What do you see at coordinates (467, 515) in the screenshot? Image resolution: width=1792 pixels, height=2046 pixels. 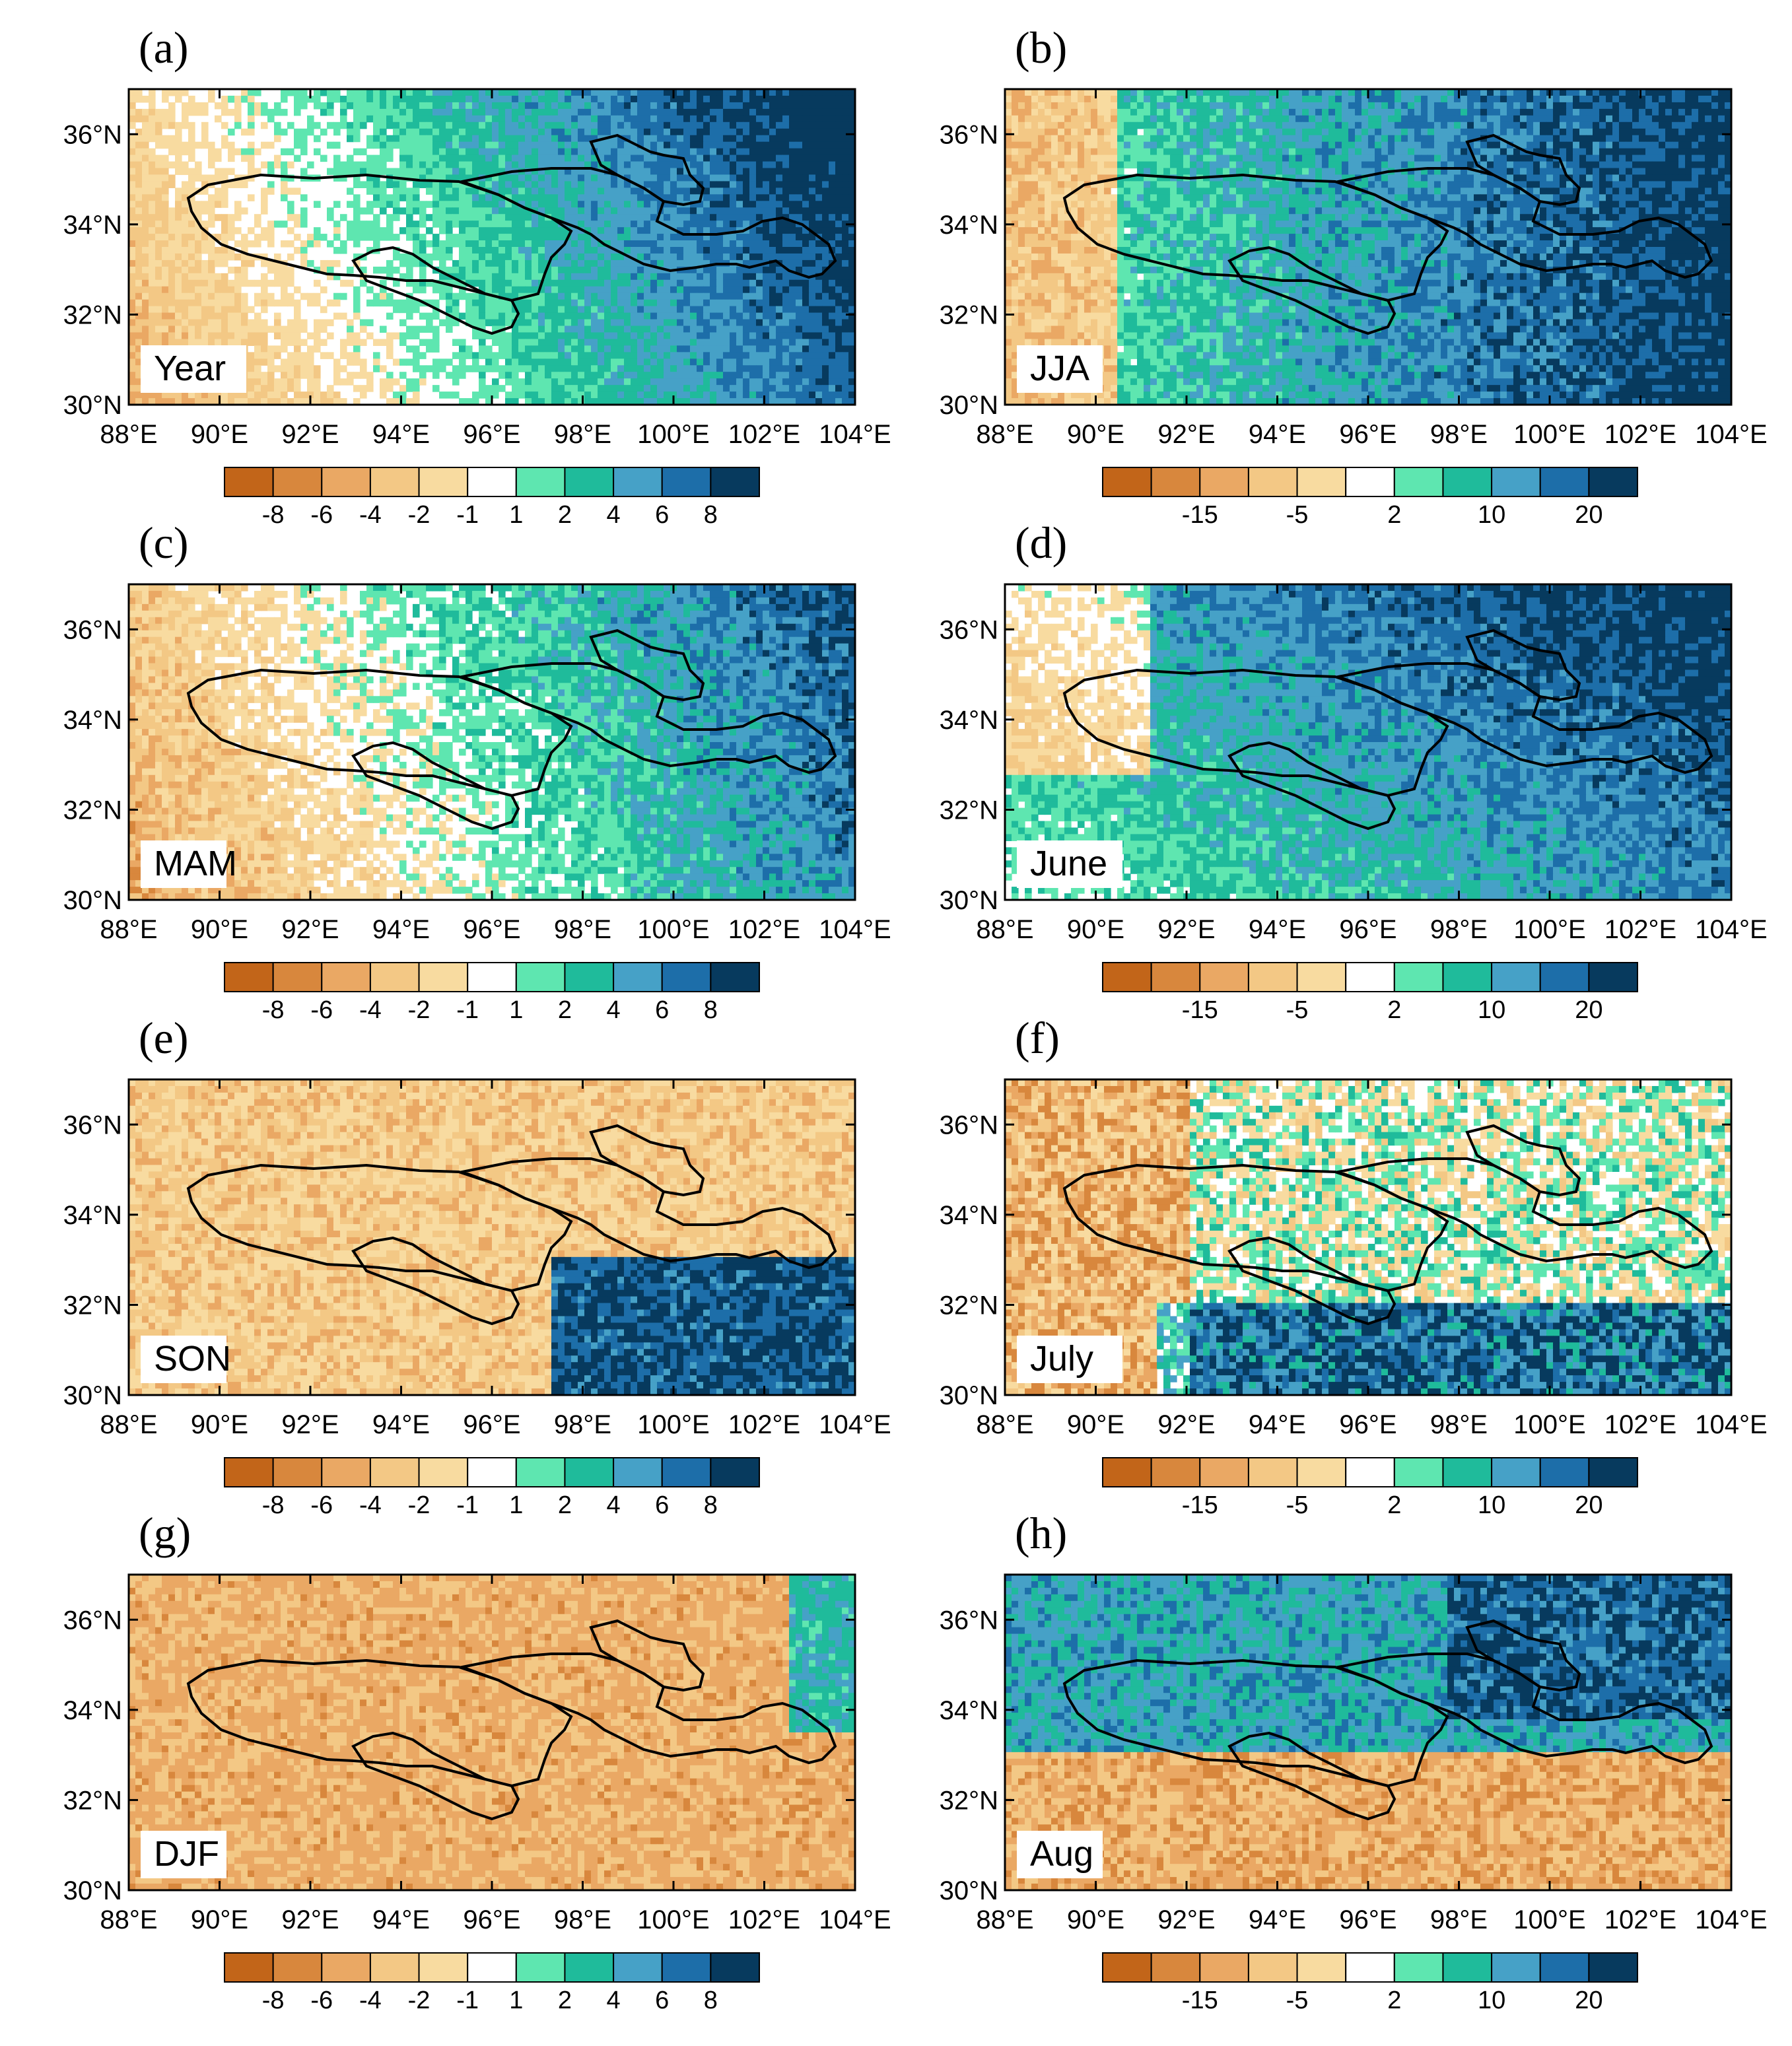 I see `colorbar-label: -1` at bounding box center [467, 515].